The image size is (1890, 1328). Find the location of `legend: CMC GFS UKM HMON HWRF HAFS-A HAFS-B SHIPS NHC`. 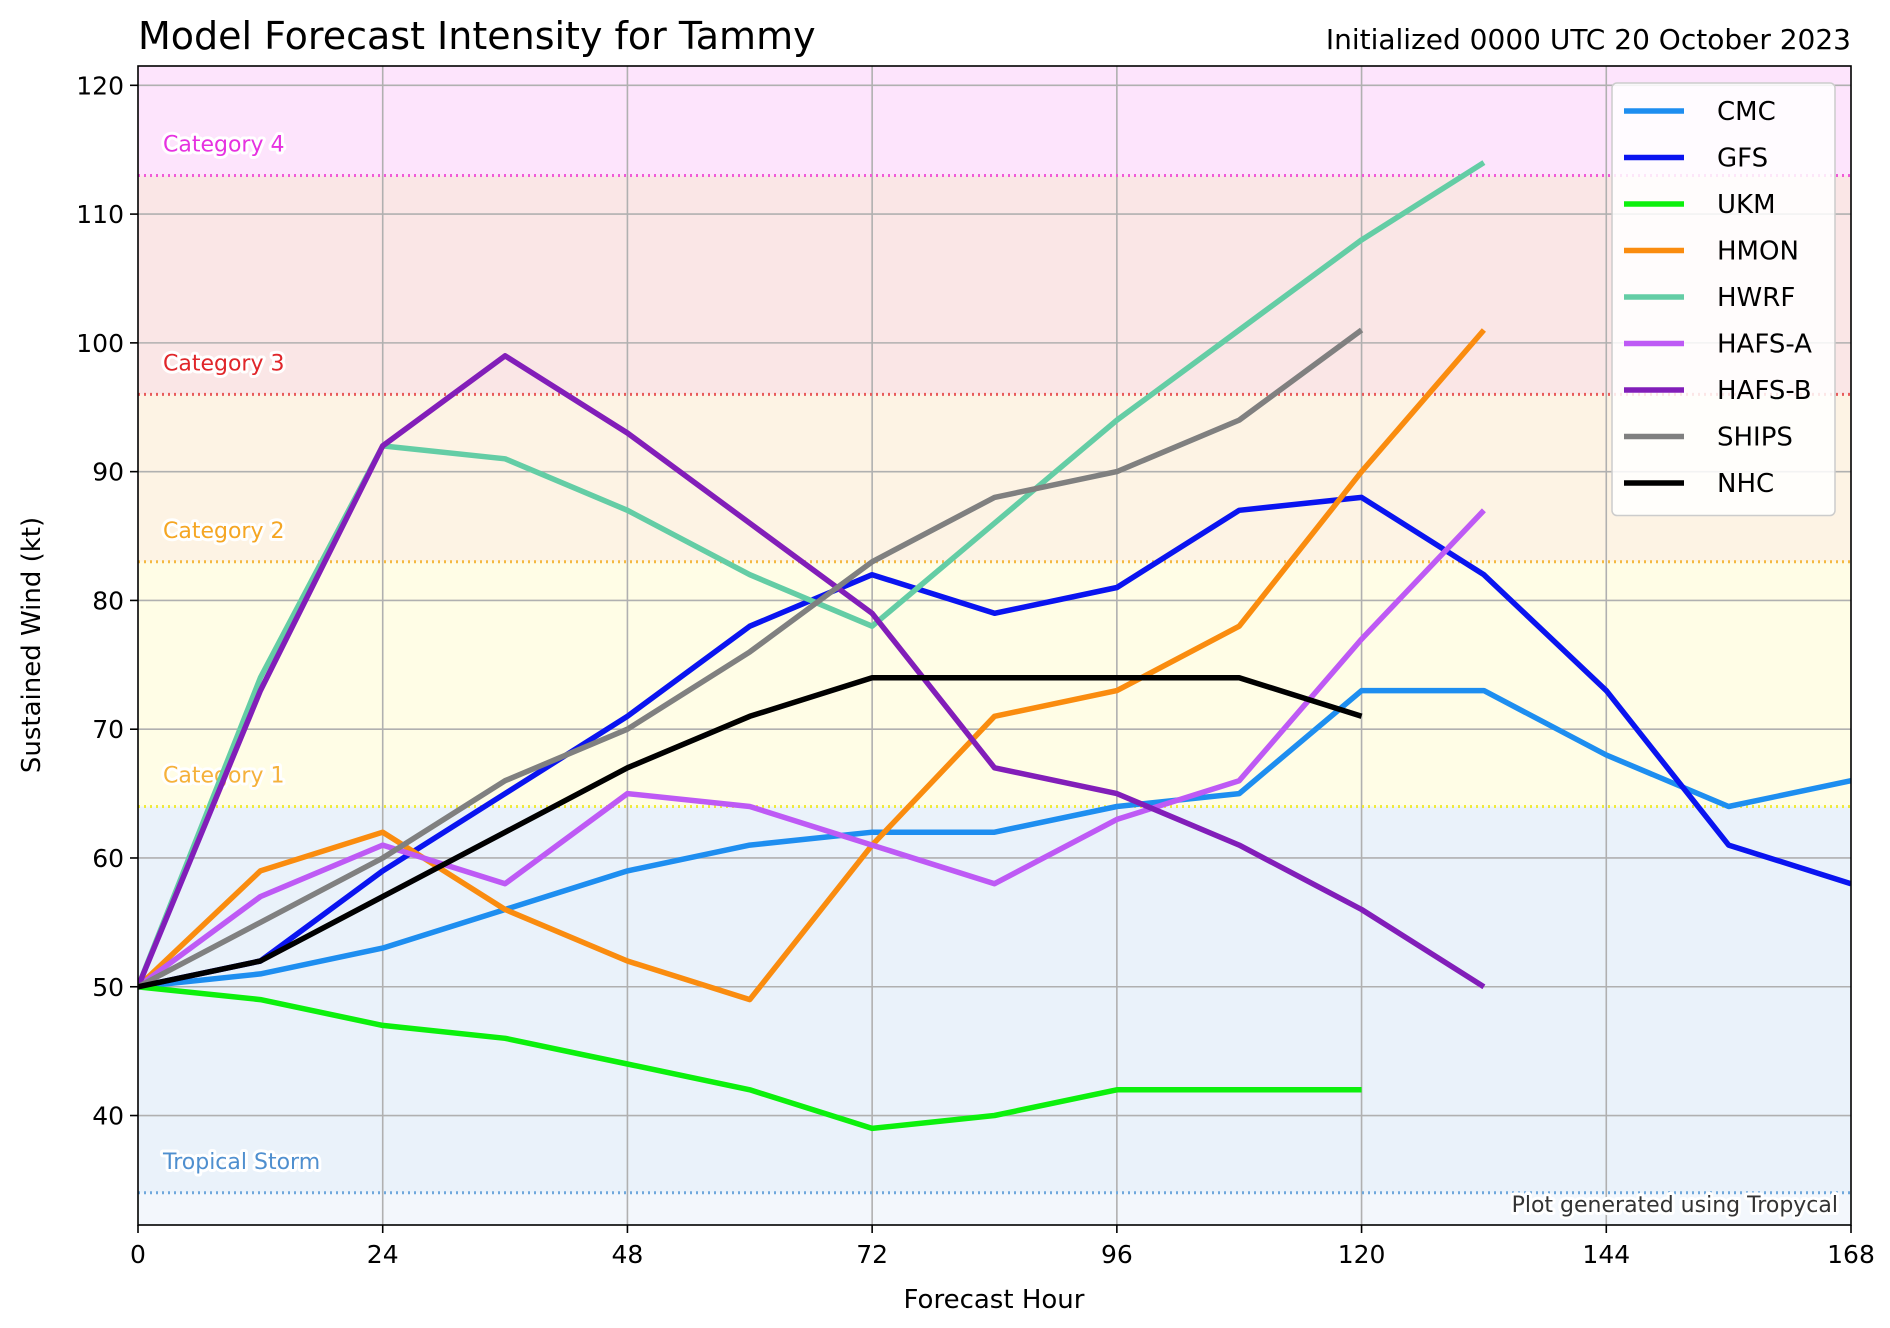

legend: CMC GFS UKM HMON HWRF HAFS-A HAFS-B SHIPS NHC is located at coordinates (1723, 299).